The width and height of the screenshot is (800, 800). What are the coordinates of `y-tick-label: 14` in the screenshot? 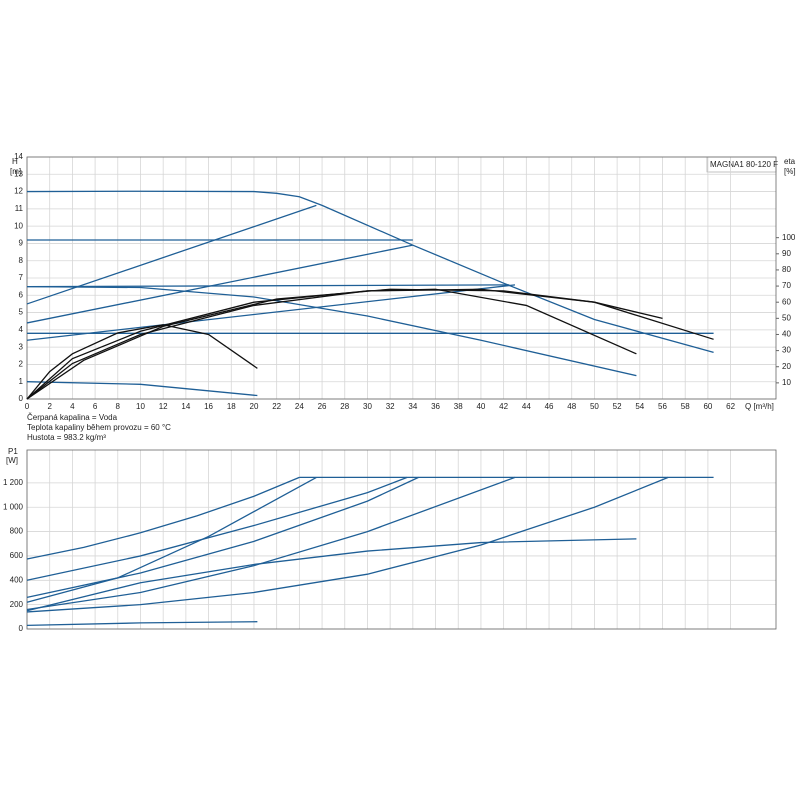 It's located at (18, 156).